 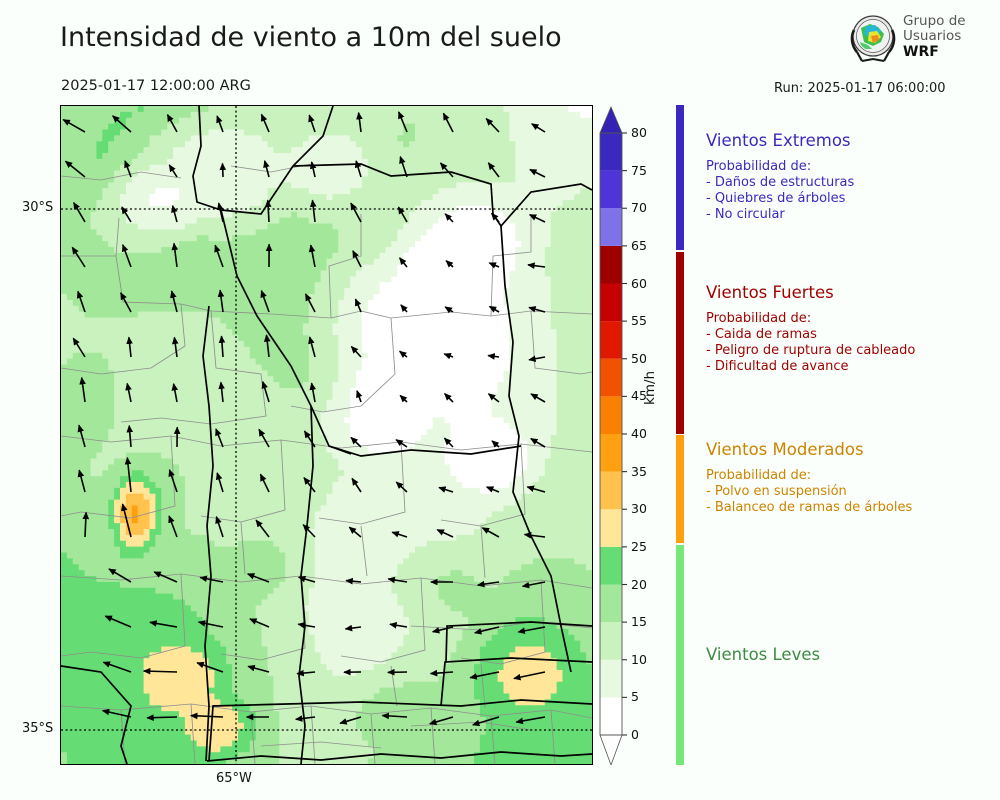 I want to click on colorbar-tick-60: 60, so click(x=639, y=283).